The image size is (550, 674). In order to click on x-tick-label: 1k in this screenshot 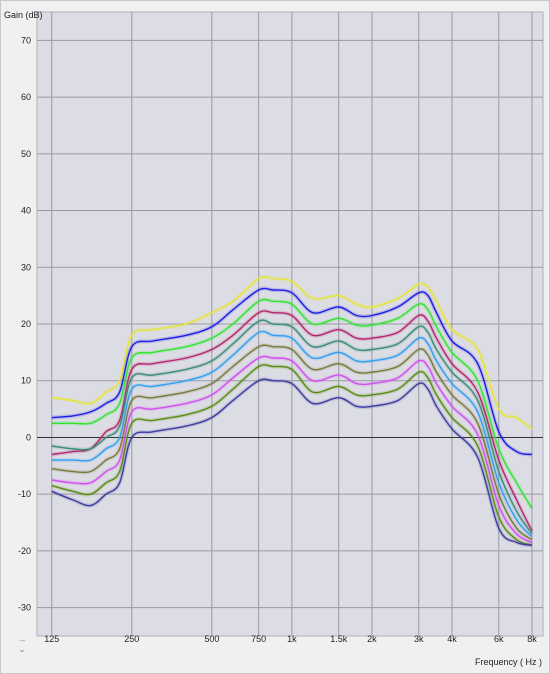, I will do `click(292, 639)`.